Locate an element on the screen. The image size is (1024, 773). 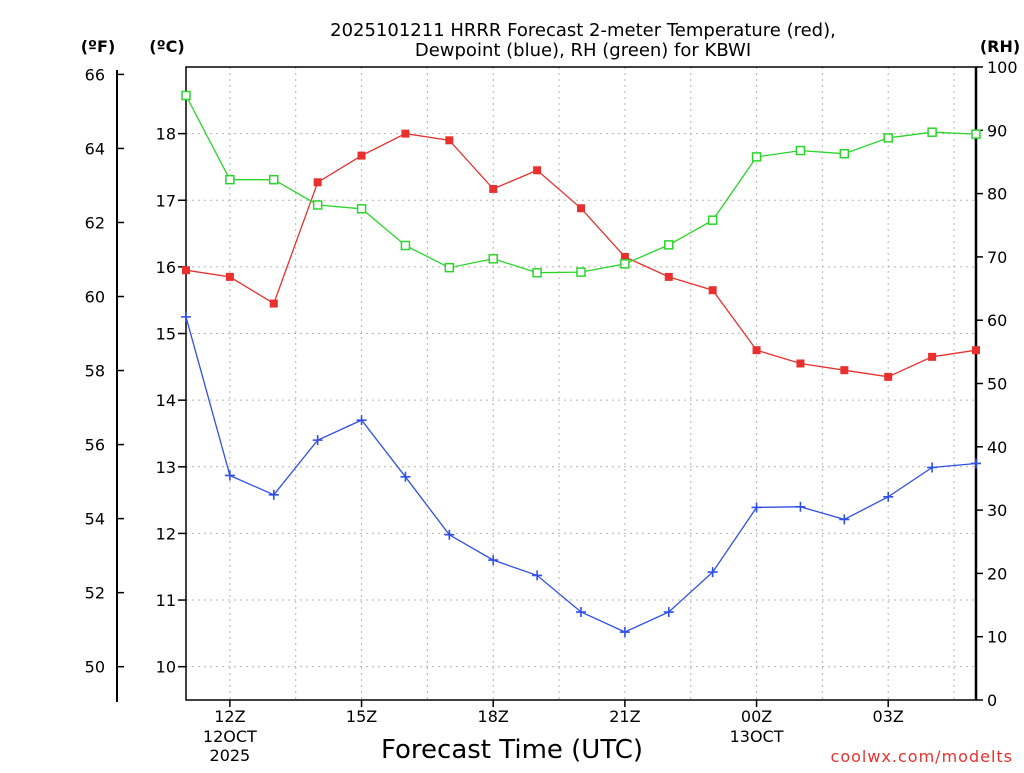
fahrenheit-tick-label: 52 is located at coordinates (95, 593).